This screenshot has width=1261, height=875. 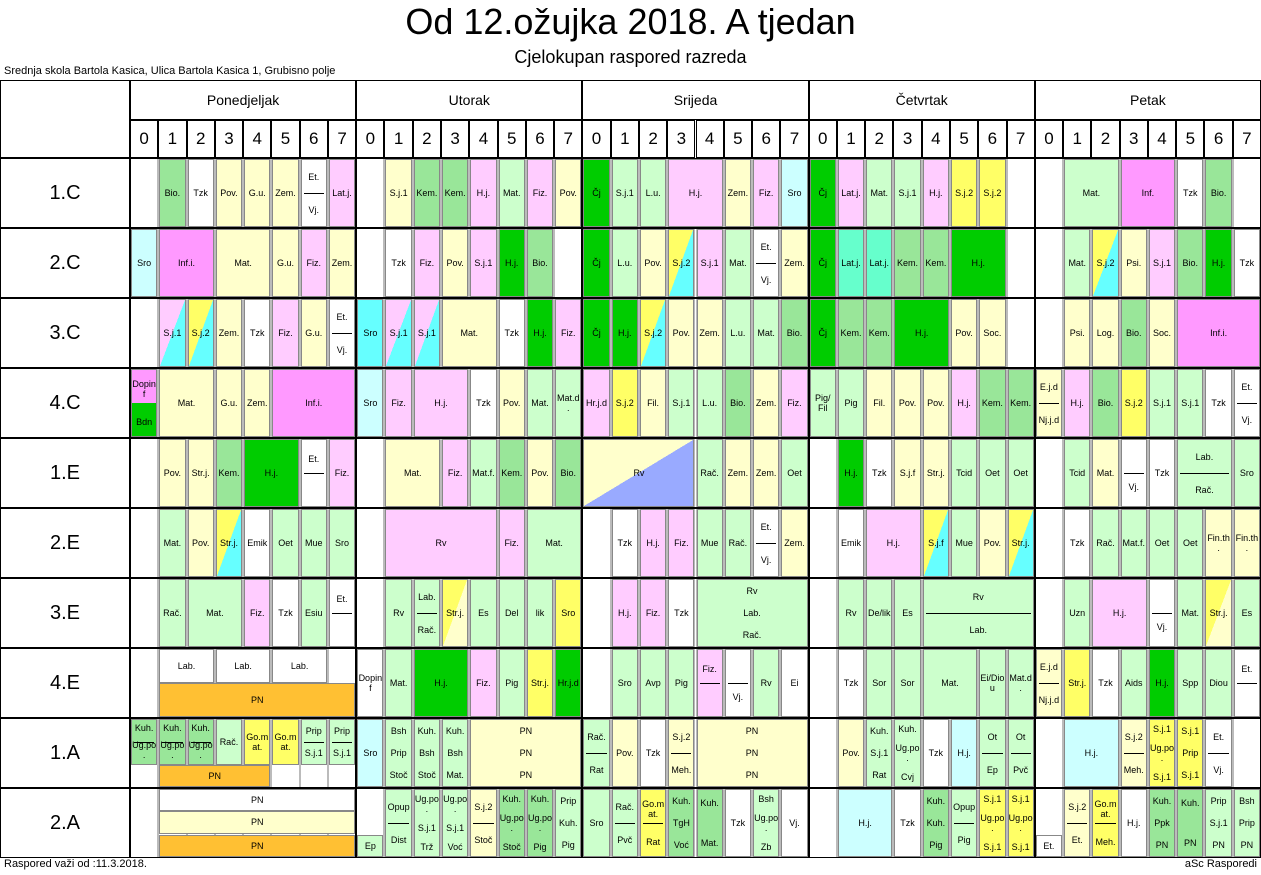 I want to click on lesson-cell: Ei/Dio u, so click(x=992, y=683).